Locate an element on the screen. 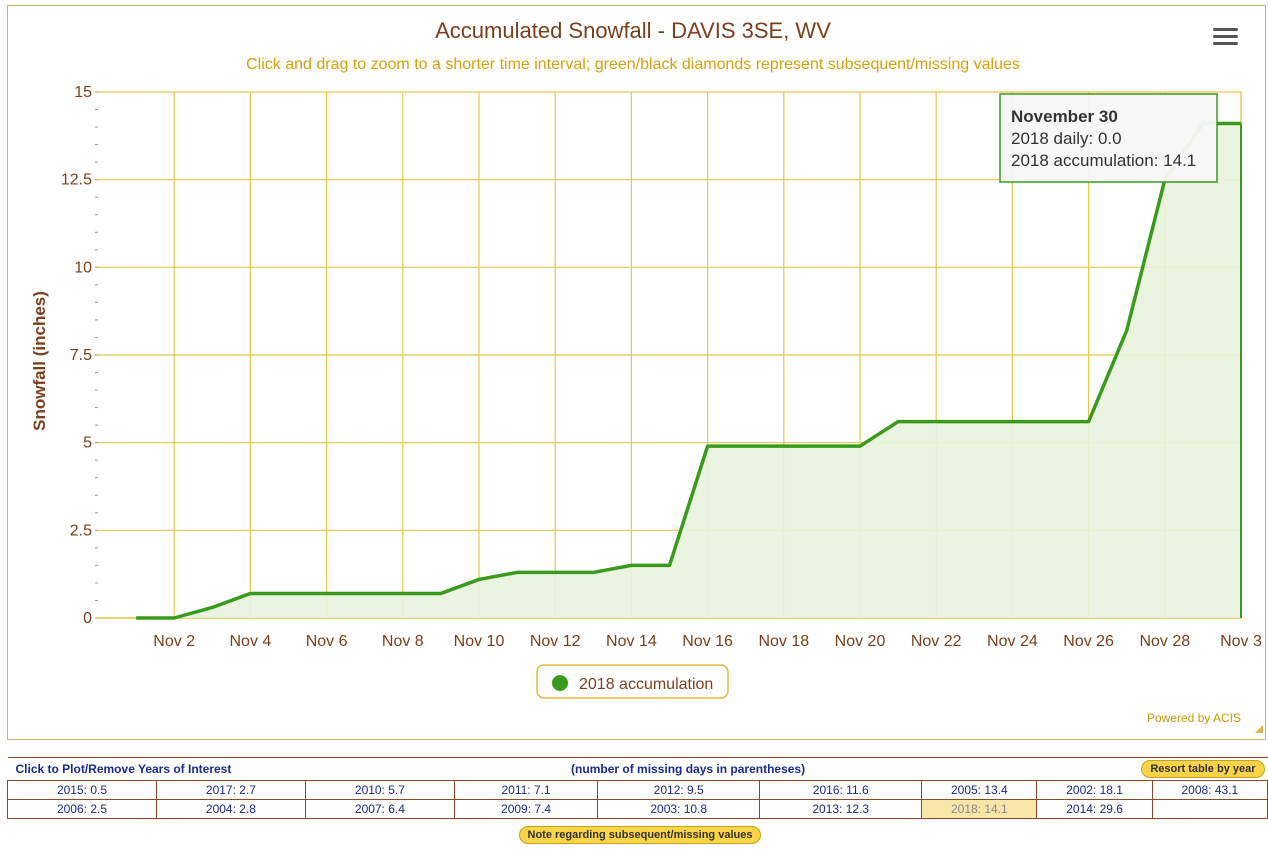 This screenshot has height=866, width=1268. year-toggle-cell: 2006: 2.5 is located at coordinates (82, 809).